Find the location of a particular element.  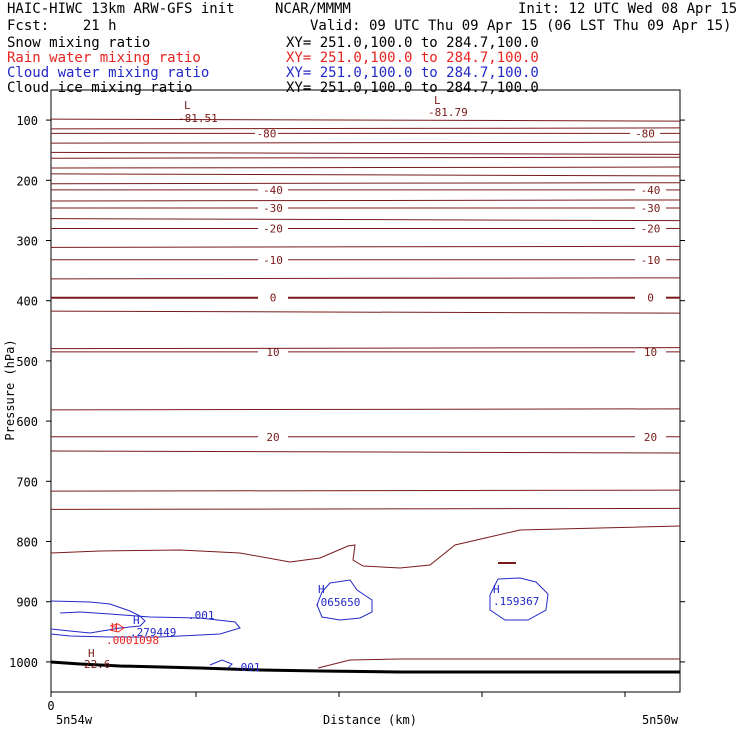

init-time: Init: 12 UTC Wed 08 Apr 15 is located at coordinates (628, 9).